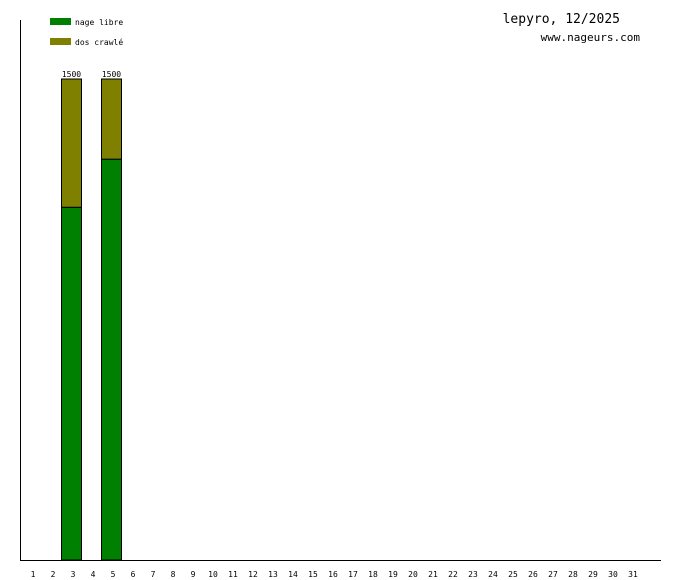  What do you see at coordinates (591, 37) in the screenshot?
I see `chart-subtitle: www.nageurs.com` at bounding box center [591, 37].